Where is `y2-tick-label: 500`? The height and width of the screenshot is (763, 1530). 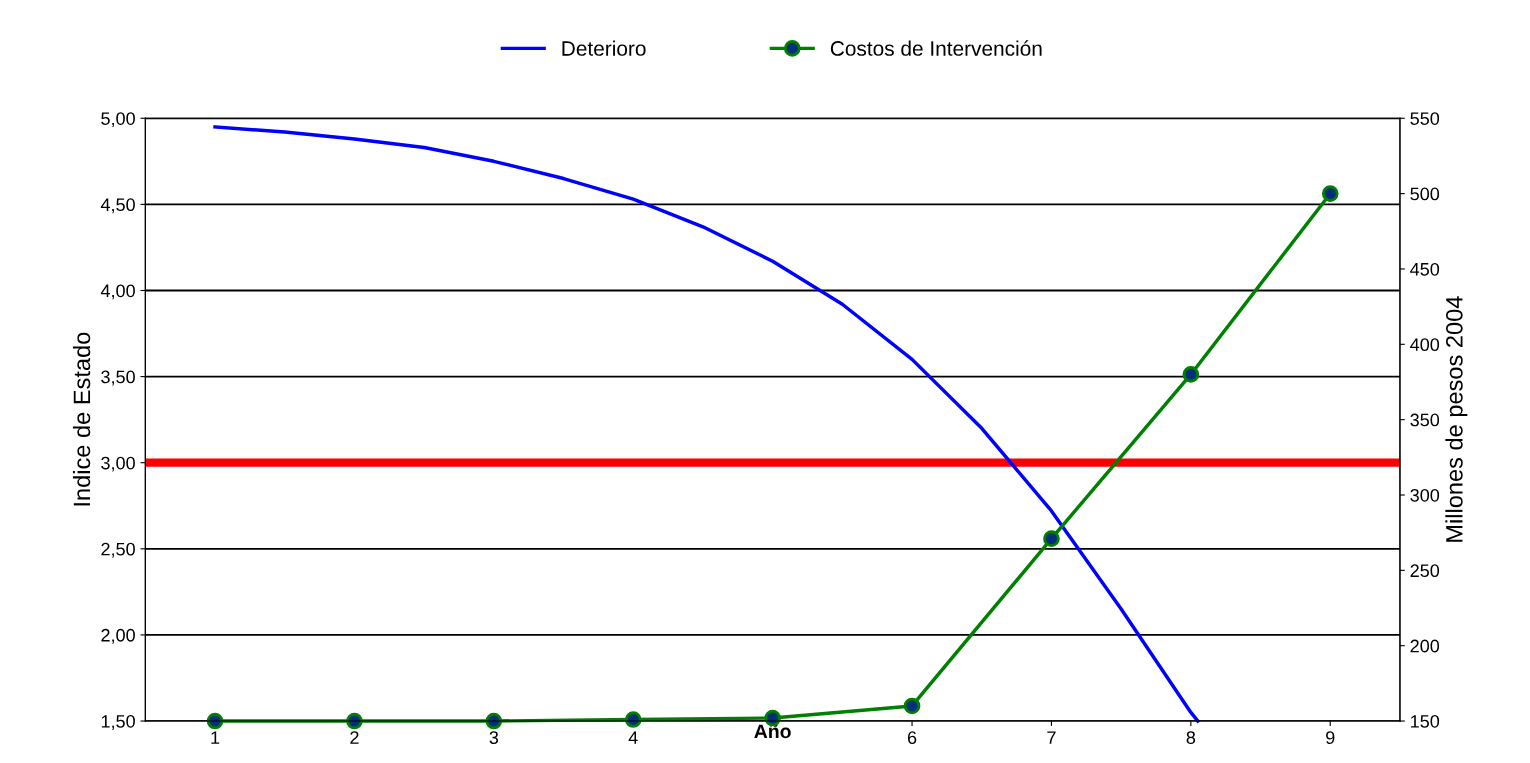 y2-tick-label: 500 is located at coordinates (1425, 194).